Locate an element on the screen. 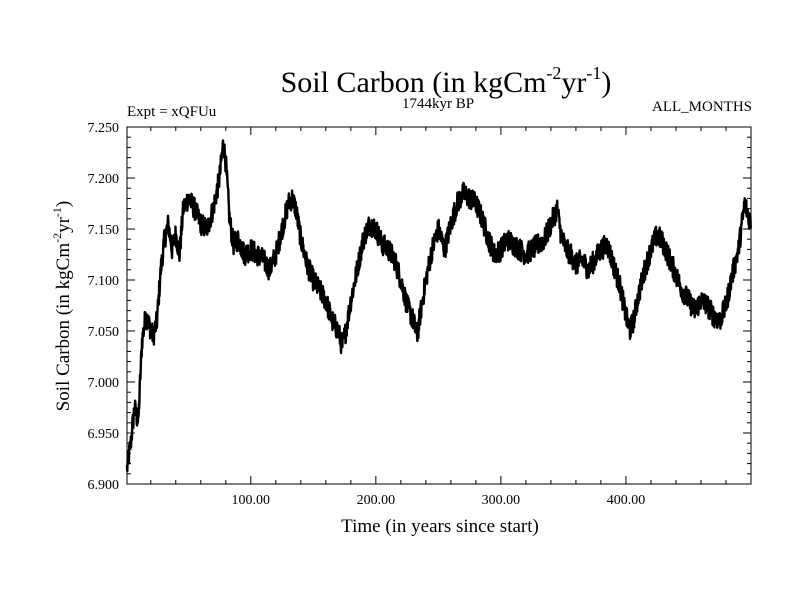  chart-title: Soil Carbon (in kgCm-2yr-1) is located at coordinates (446, 81).